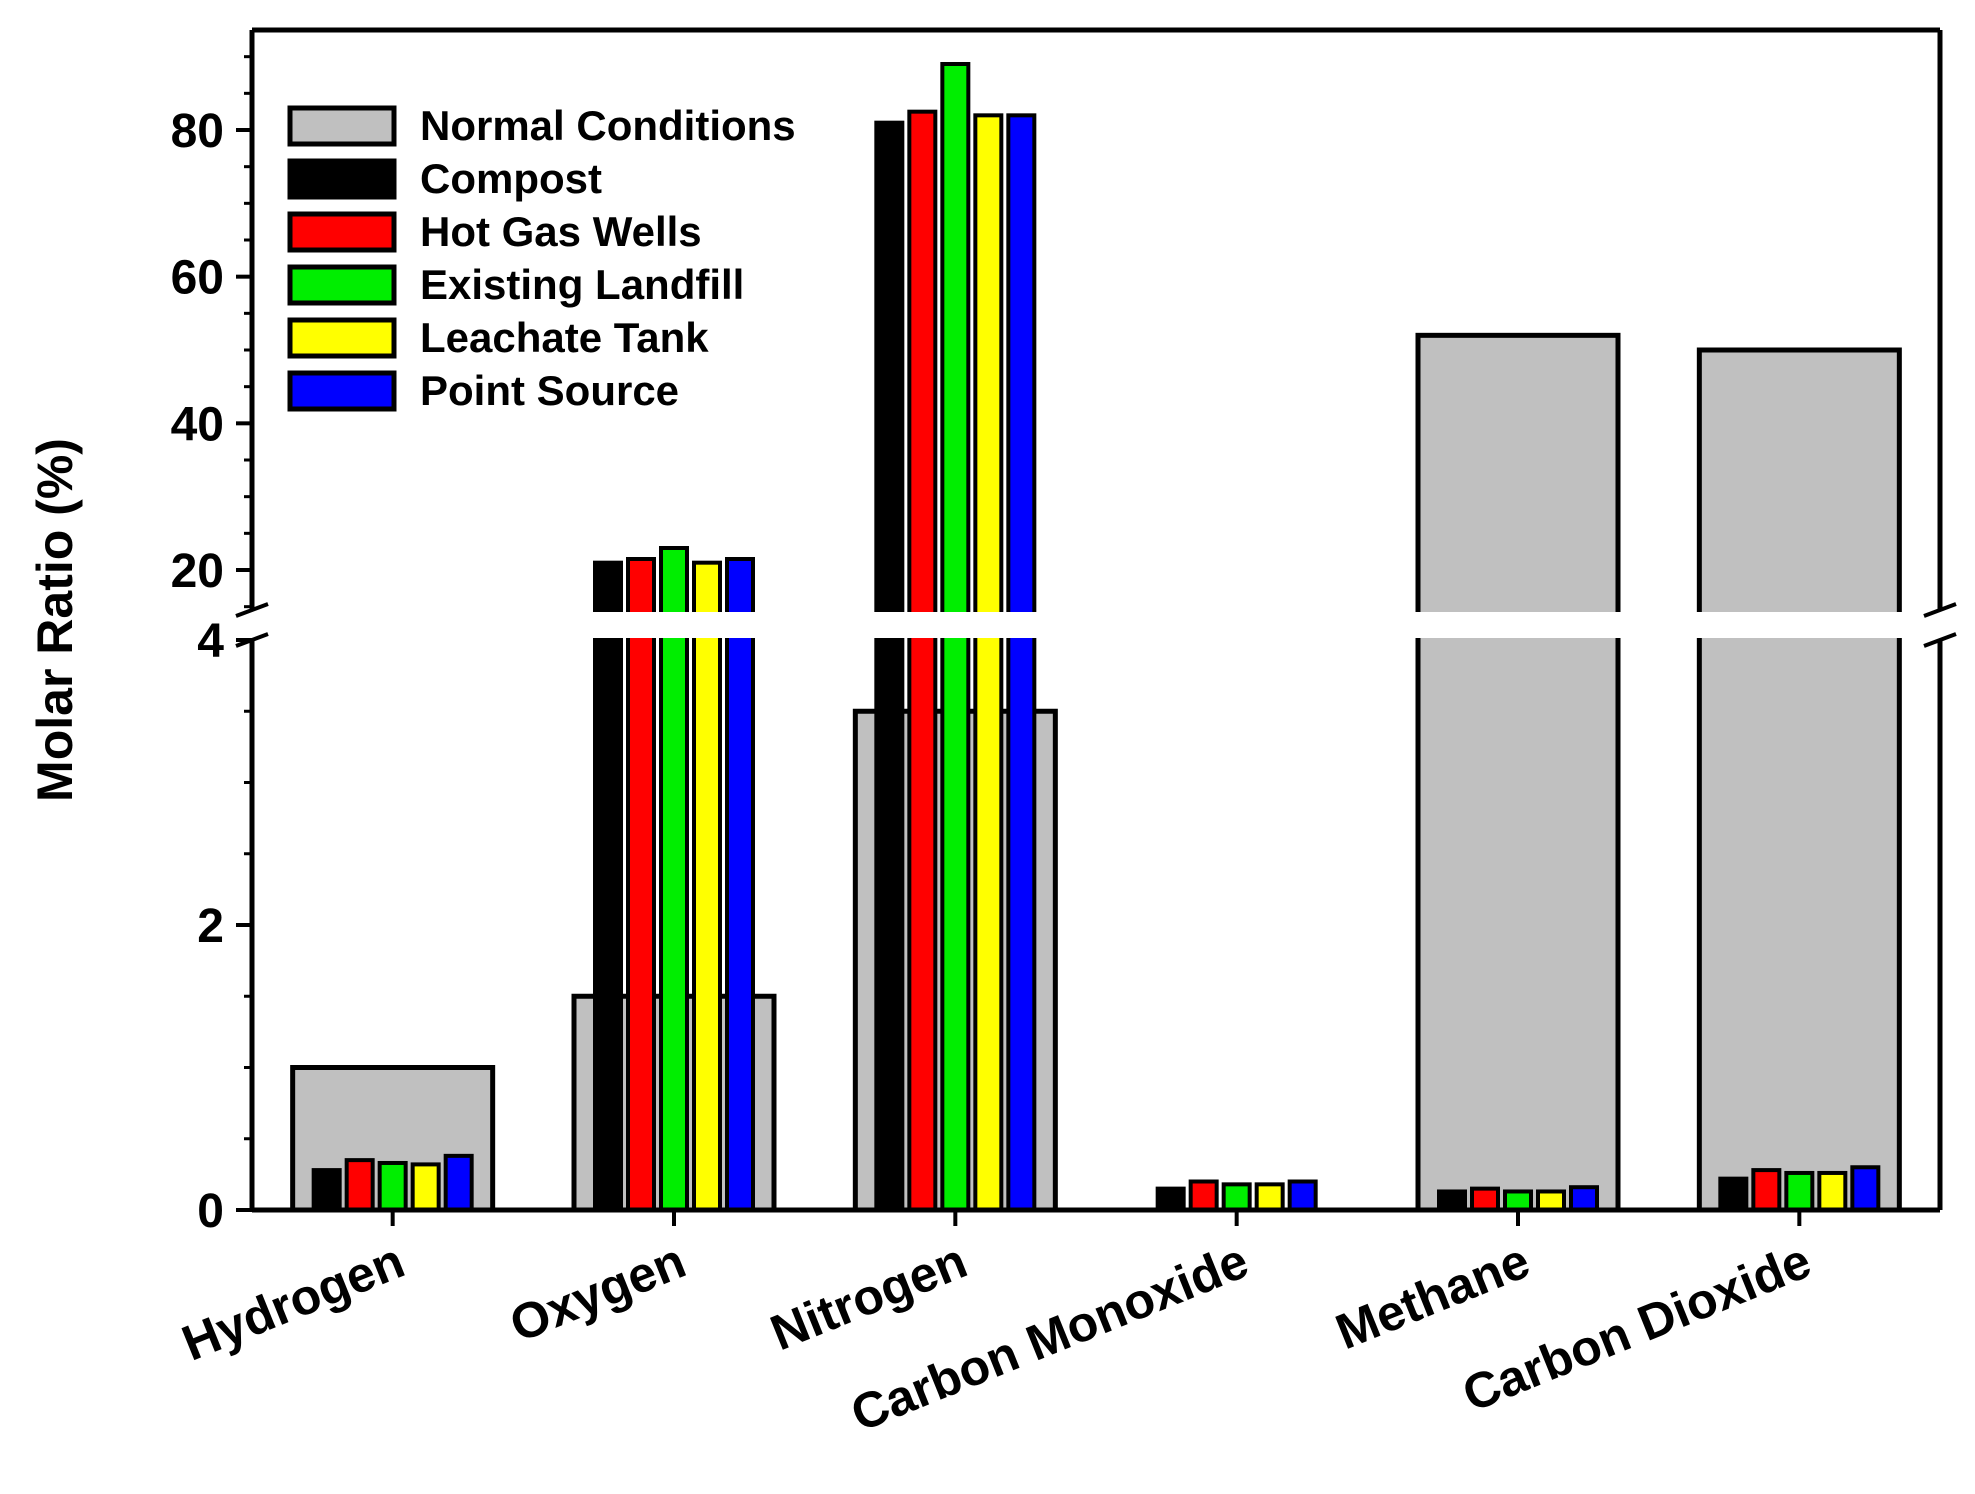 Image resolution: width=1975 pixels, height=1494 pixels. What do you see at coordinates (564, 337) in the screenshot?
I see `legend-label: Leachate Tank` at bounding box center [564, 337].